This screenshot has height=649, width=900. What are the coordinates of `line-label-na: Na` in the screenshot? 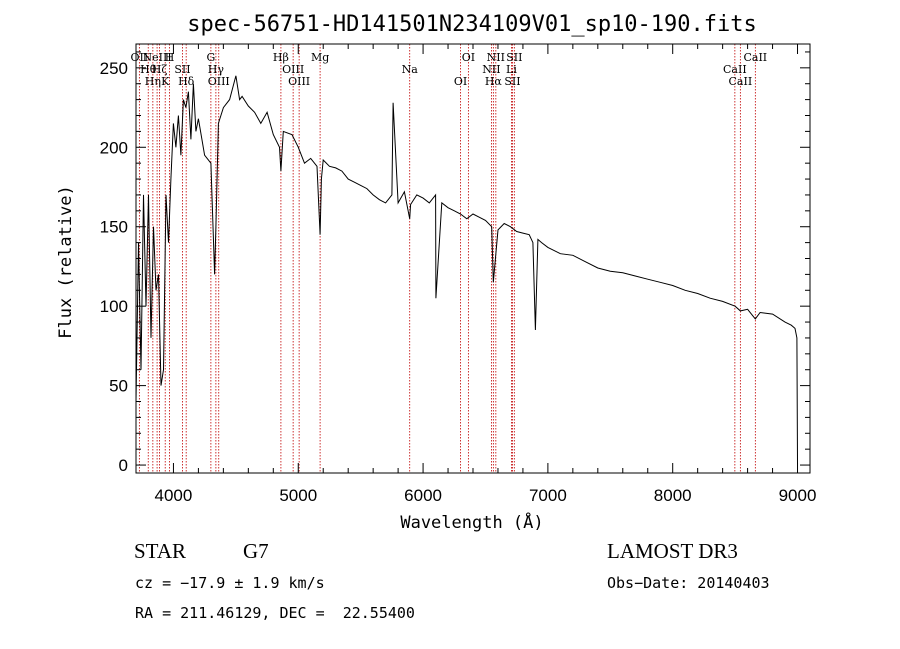 It's located at (410, 69).